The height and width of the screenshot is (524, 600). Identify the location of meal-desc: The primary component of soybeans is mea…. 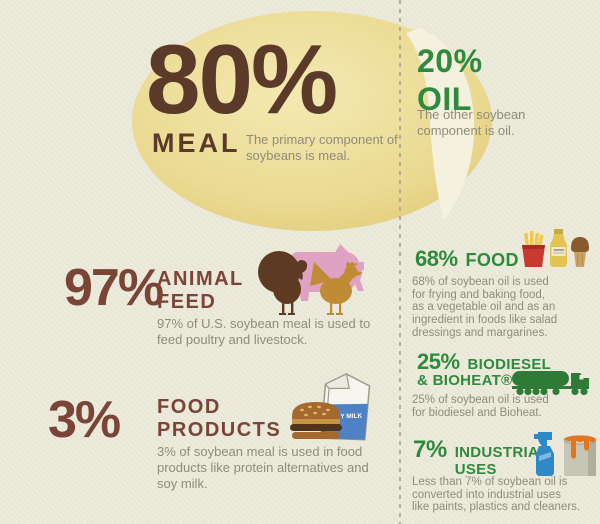
(322, 148).